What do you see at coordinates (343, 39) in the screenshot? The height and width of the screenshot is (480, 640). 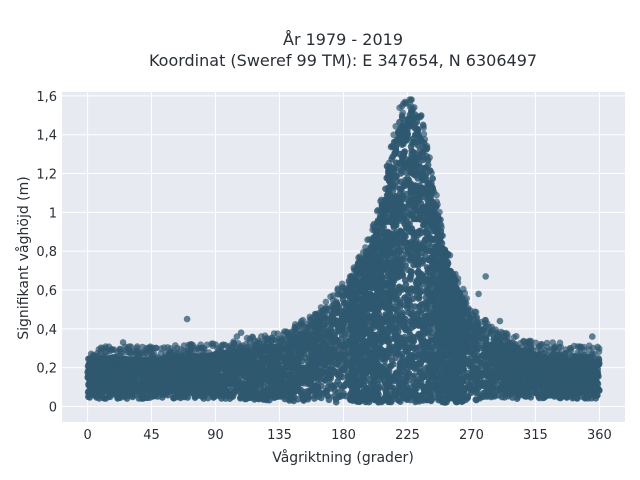 I see `chart-title: År 1979 - 2019` at bounding box center [343, 39].